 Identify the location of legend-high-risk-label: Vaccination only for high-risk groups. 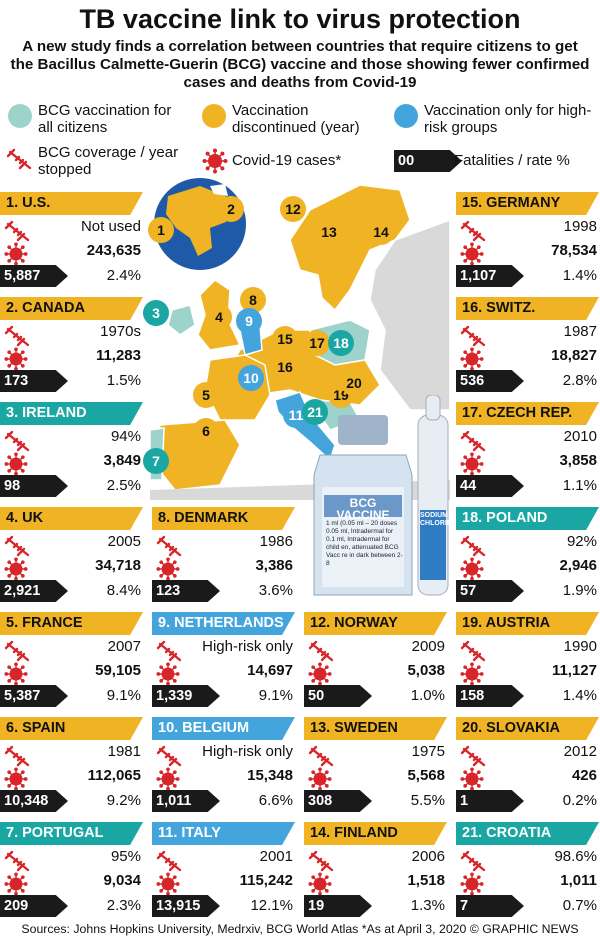
(508, 119).